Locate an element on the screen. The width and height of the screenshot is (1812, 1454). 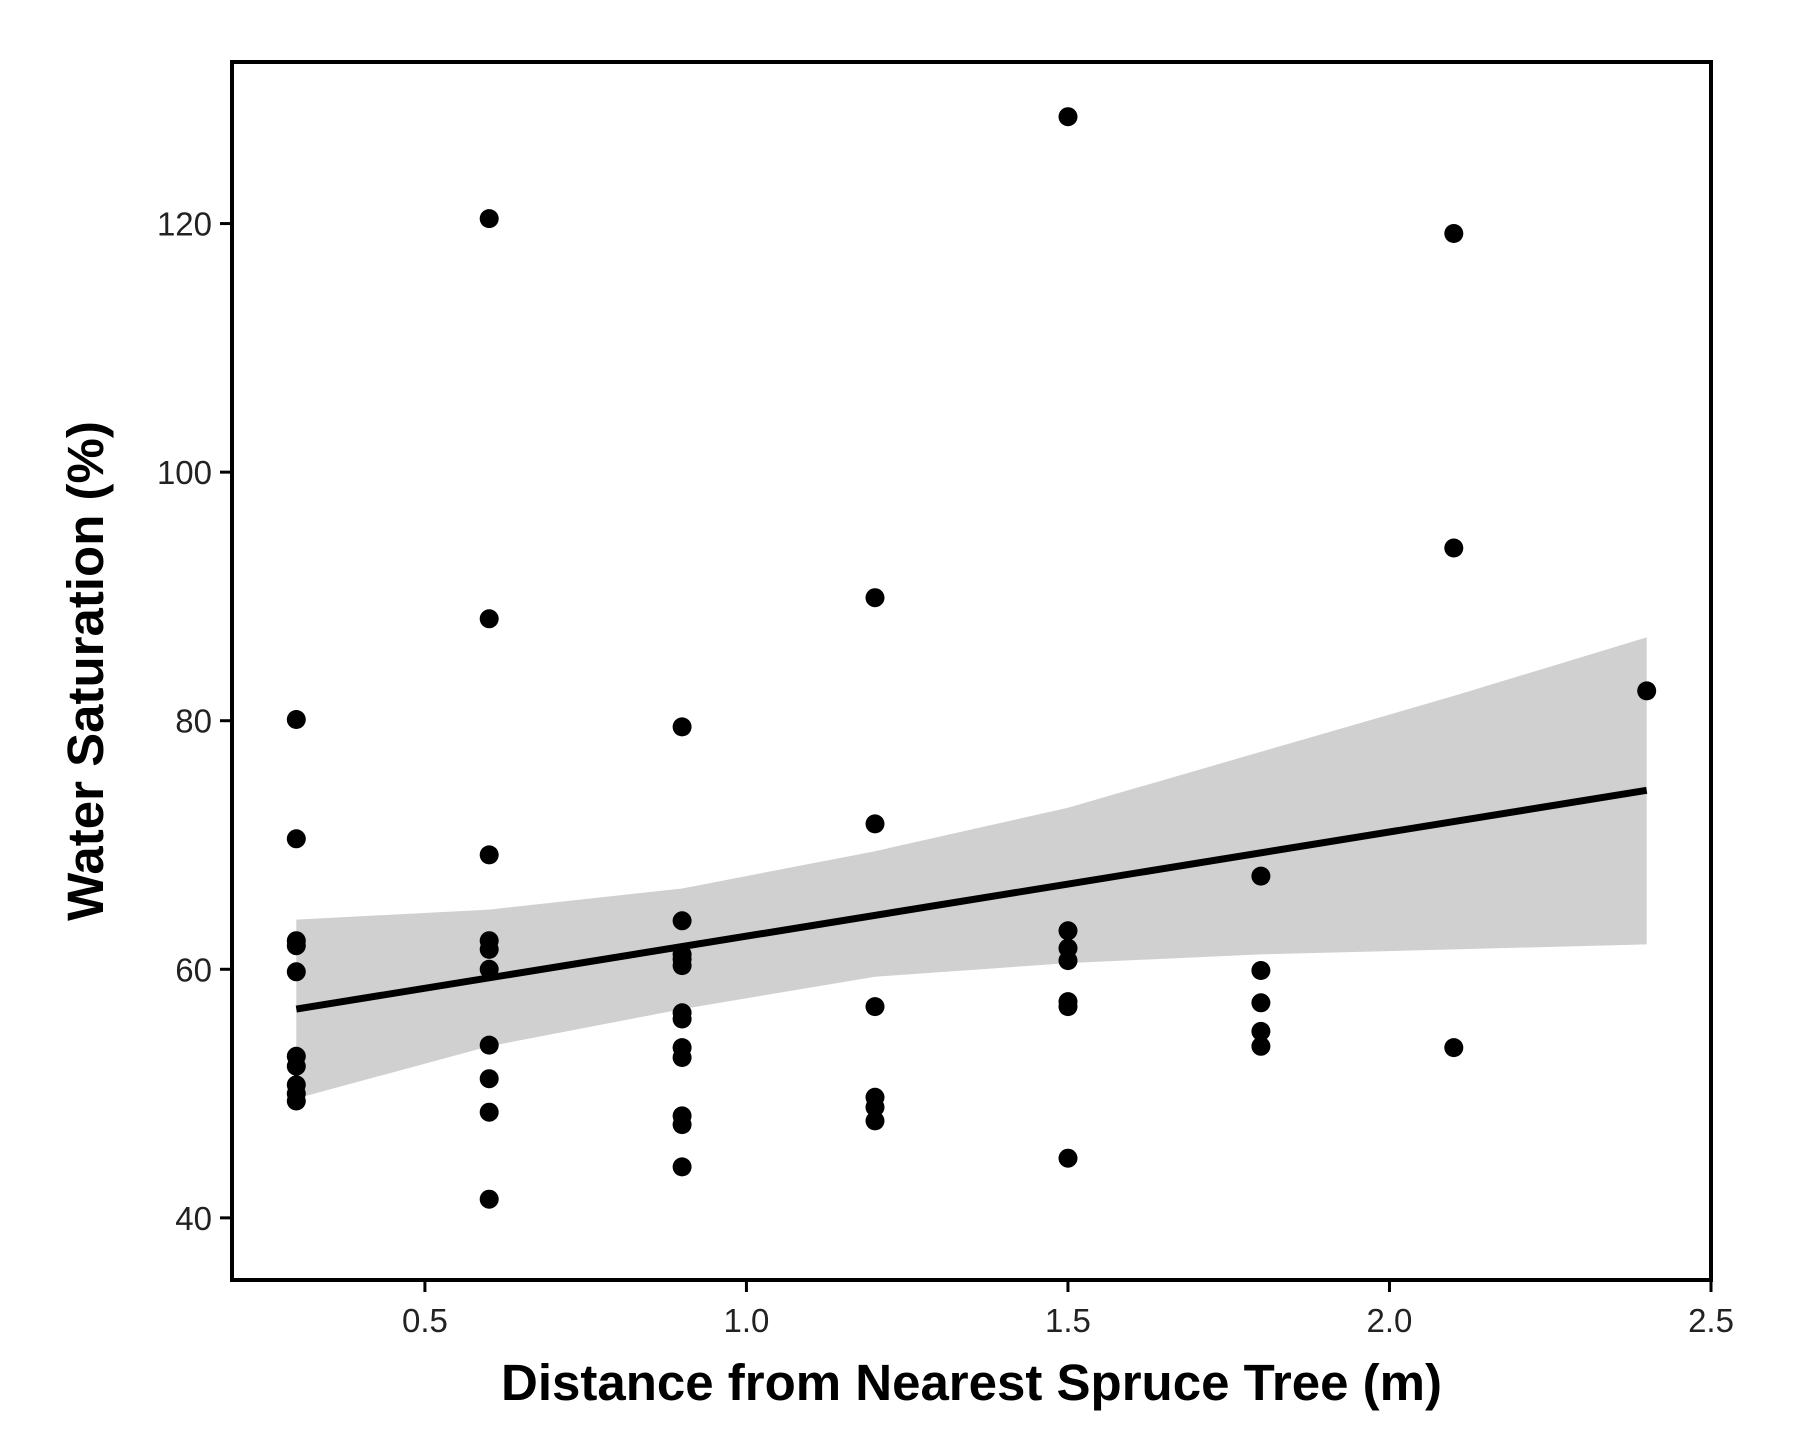
y-tick-label: 120 is located at coordinates (184, 224).